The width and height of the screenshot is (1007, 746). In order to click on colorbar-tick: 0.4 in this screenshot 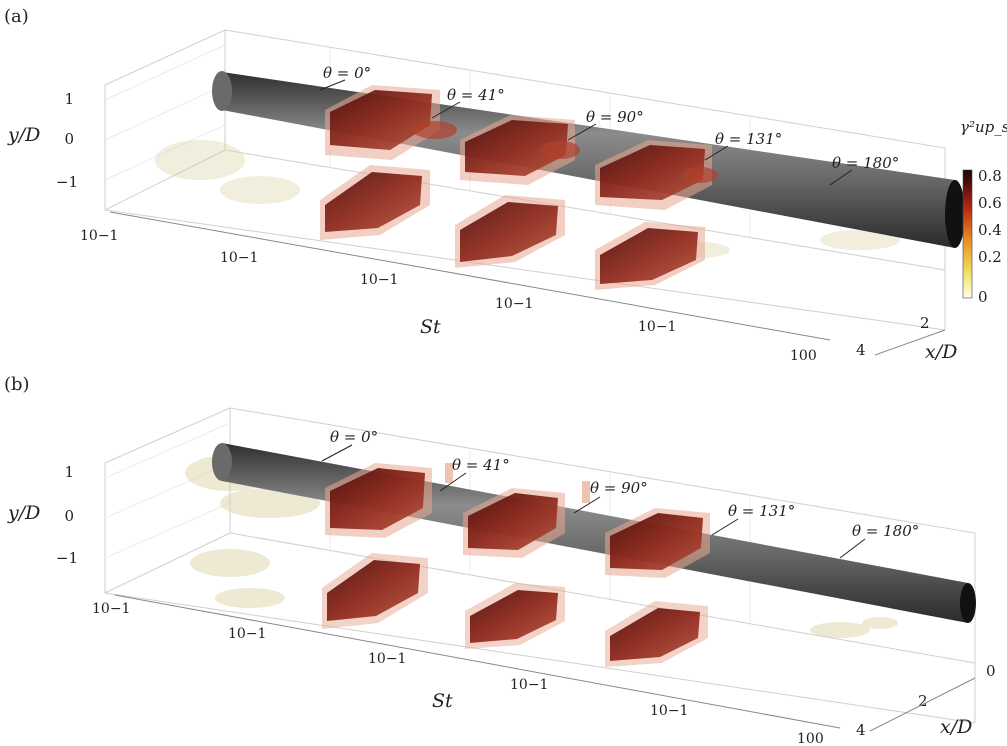, I will do `click(990, 230)`.